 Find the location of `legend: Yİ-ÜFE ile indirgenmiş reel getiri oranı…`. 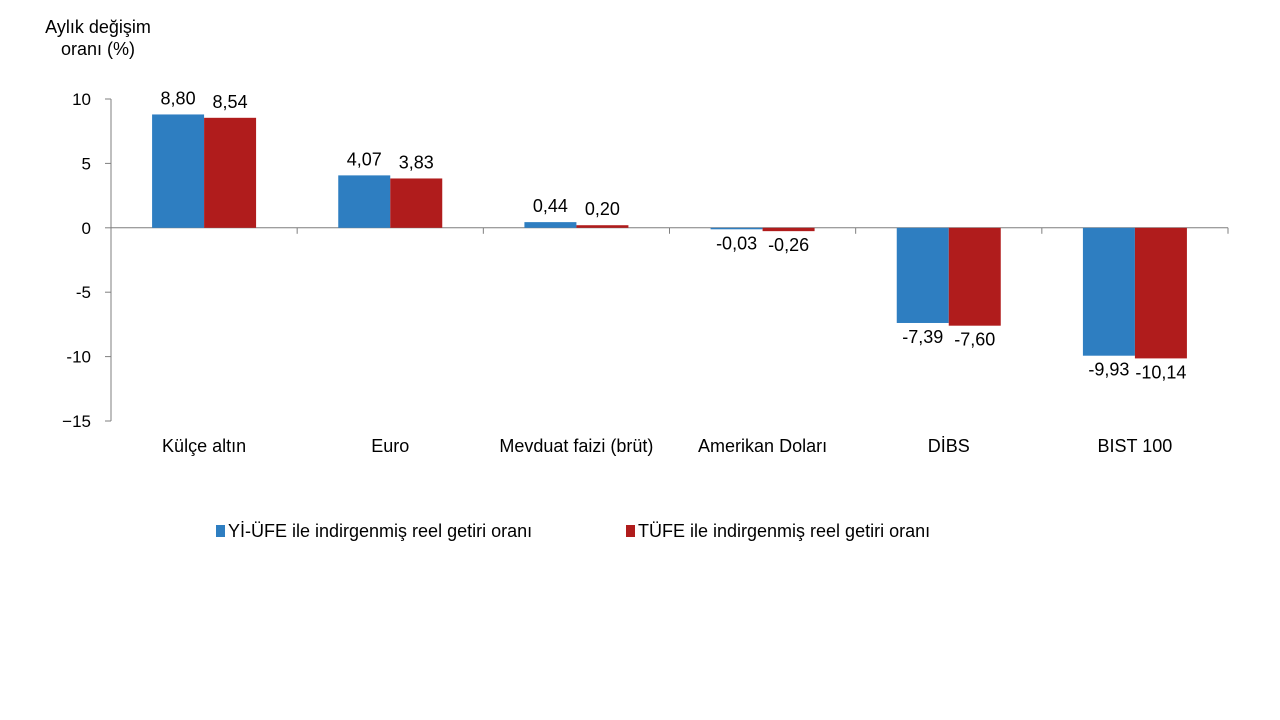

legend: Yİ-ÜFE ile indirgenmiş reel getiri oranı… is located at coordinates (573, 531).